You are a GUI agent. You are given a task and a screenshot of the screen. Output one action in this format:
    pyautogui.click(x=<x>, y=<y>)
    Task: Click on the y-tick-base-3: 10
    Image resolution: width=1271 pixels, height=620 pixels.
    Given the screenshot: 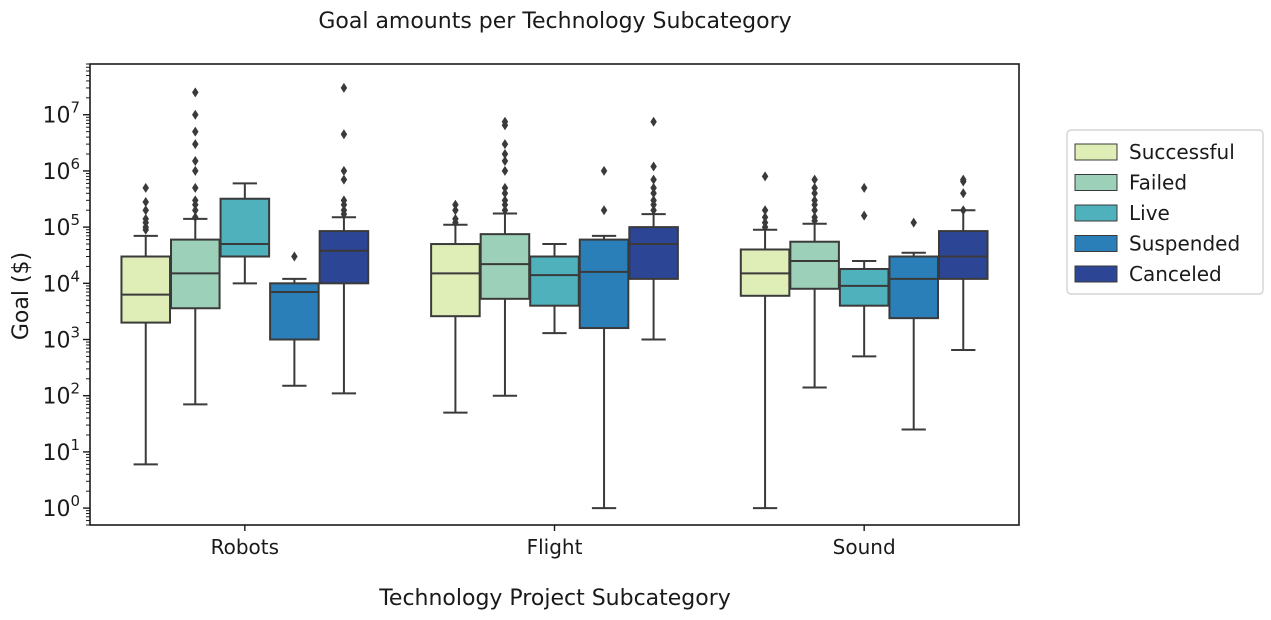 What is the action you would take?
    pyautogui.click(x=56, y=341)
    